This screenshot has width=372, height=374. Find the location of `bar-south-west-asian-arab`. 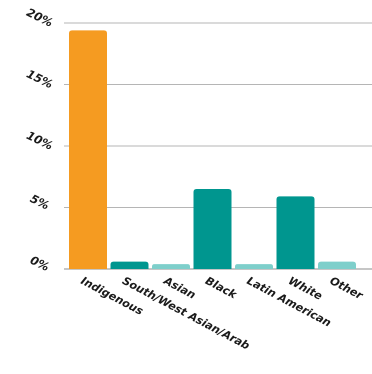

bar-south-west-asian-arab is located at coordinates (129, 265).